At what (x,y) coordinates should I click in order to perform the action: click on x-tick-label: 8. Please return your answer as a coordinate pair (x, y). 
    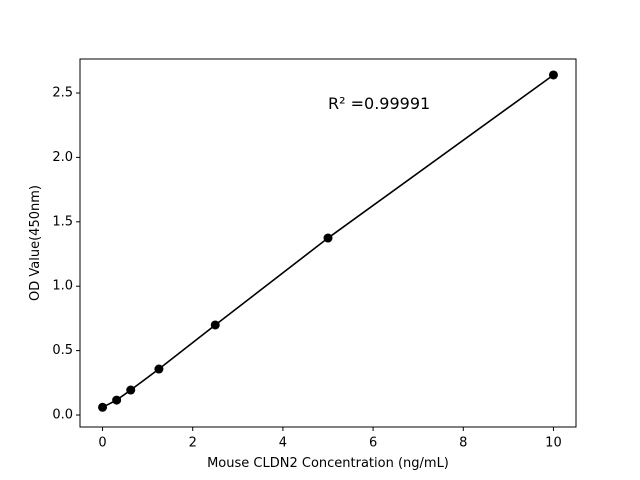
    Looking at the image, I should click on (463, 443).